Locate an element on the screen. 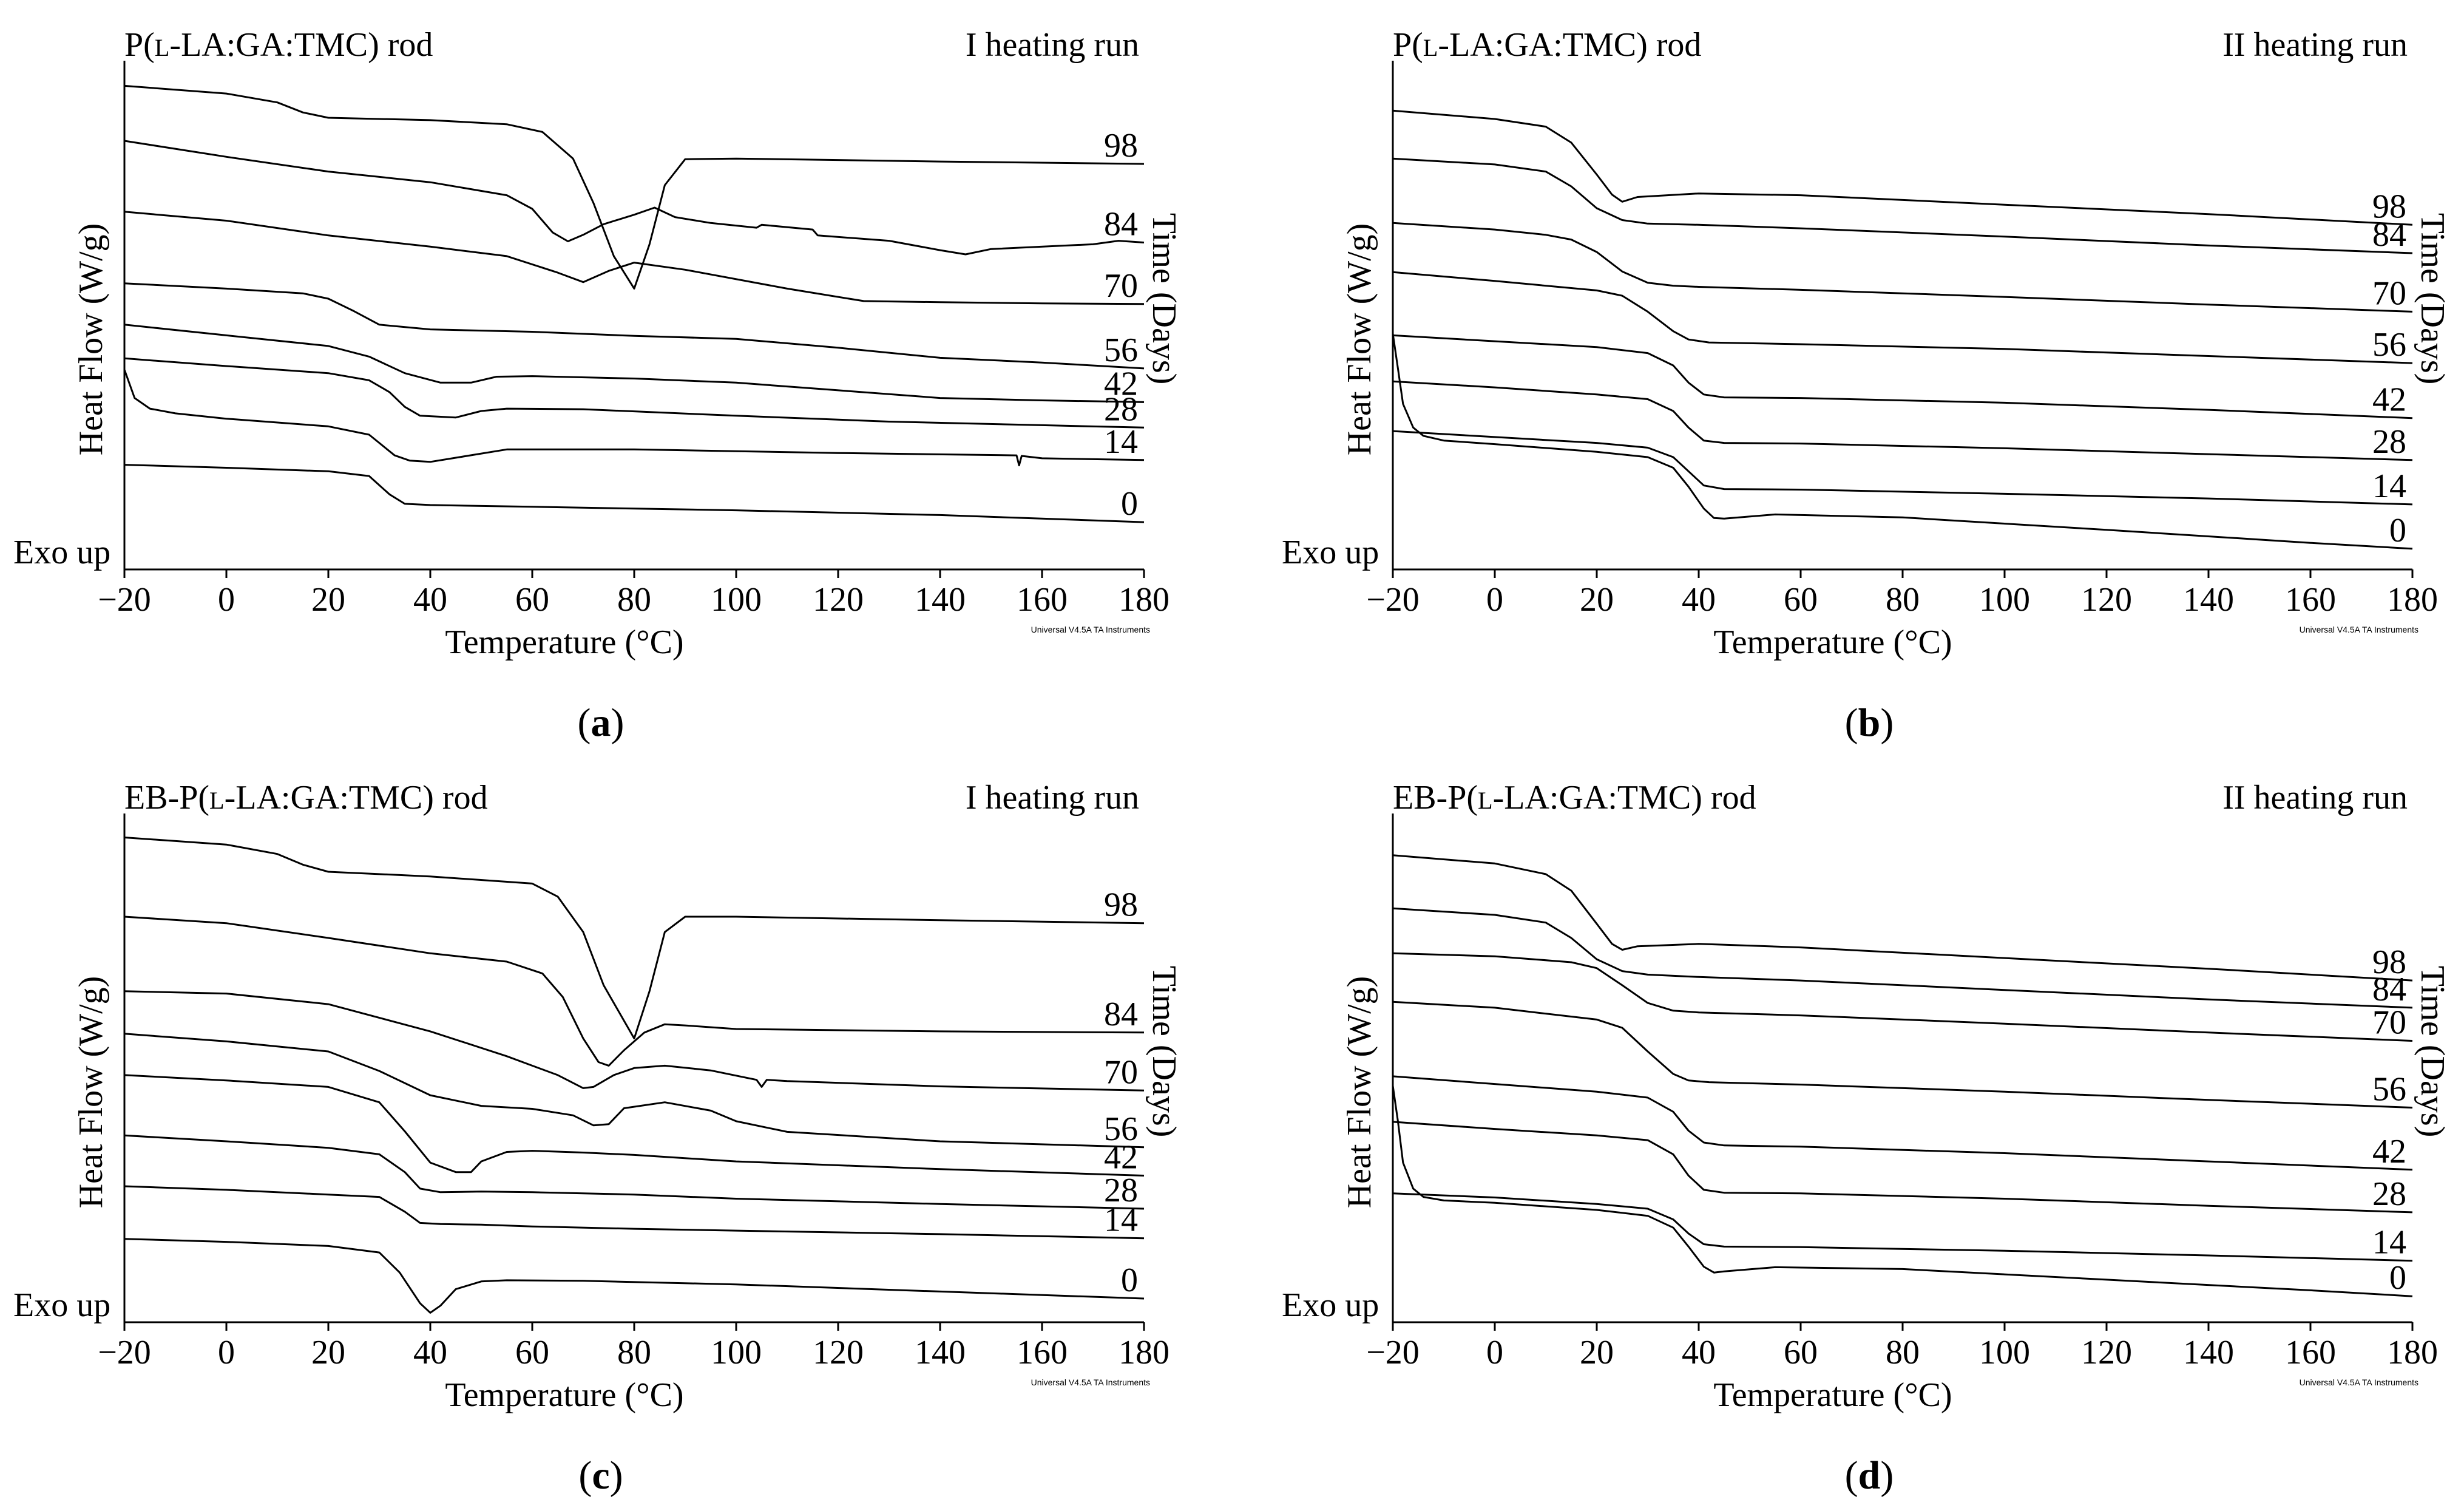 The width and height of the screenshot is (2464, 1508). panel-label: (a) is located at coordinates (601, 723).